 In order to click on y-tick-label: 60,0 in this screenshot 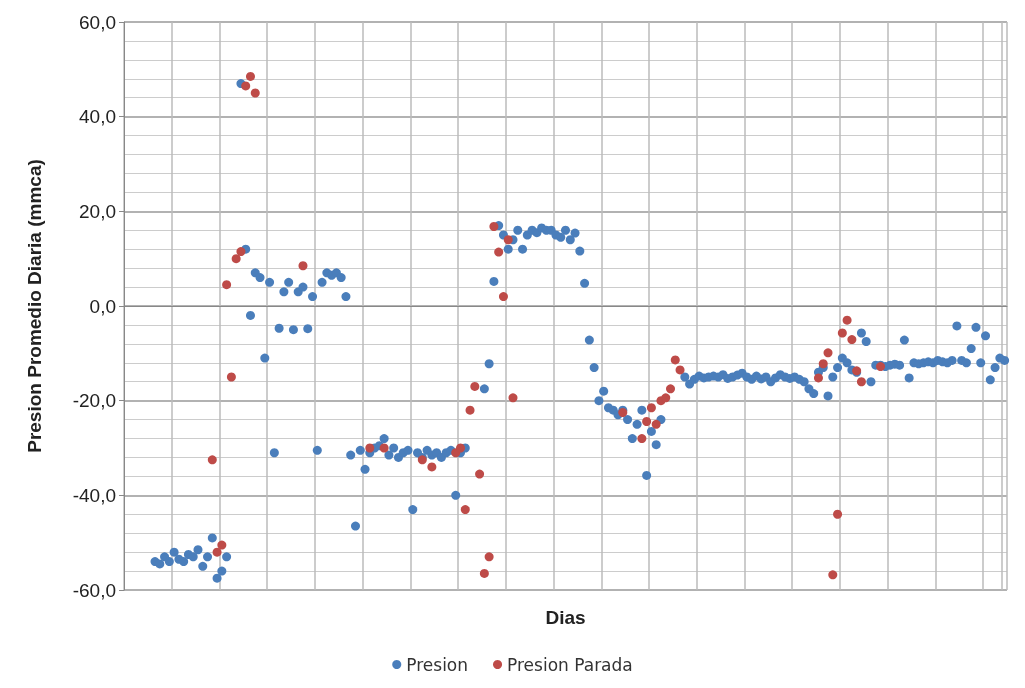, I will do `click(97, 22)`.